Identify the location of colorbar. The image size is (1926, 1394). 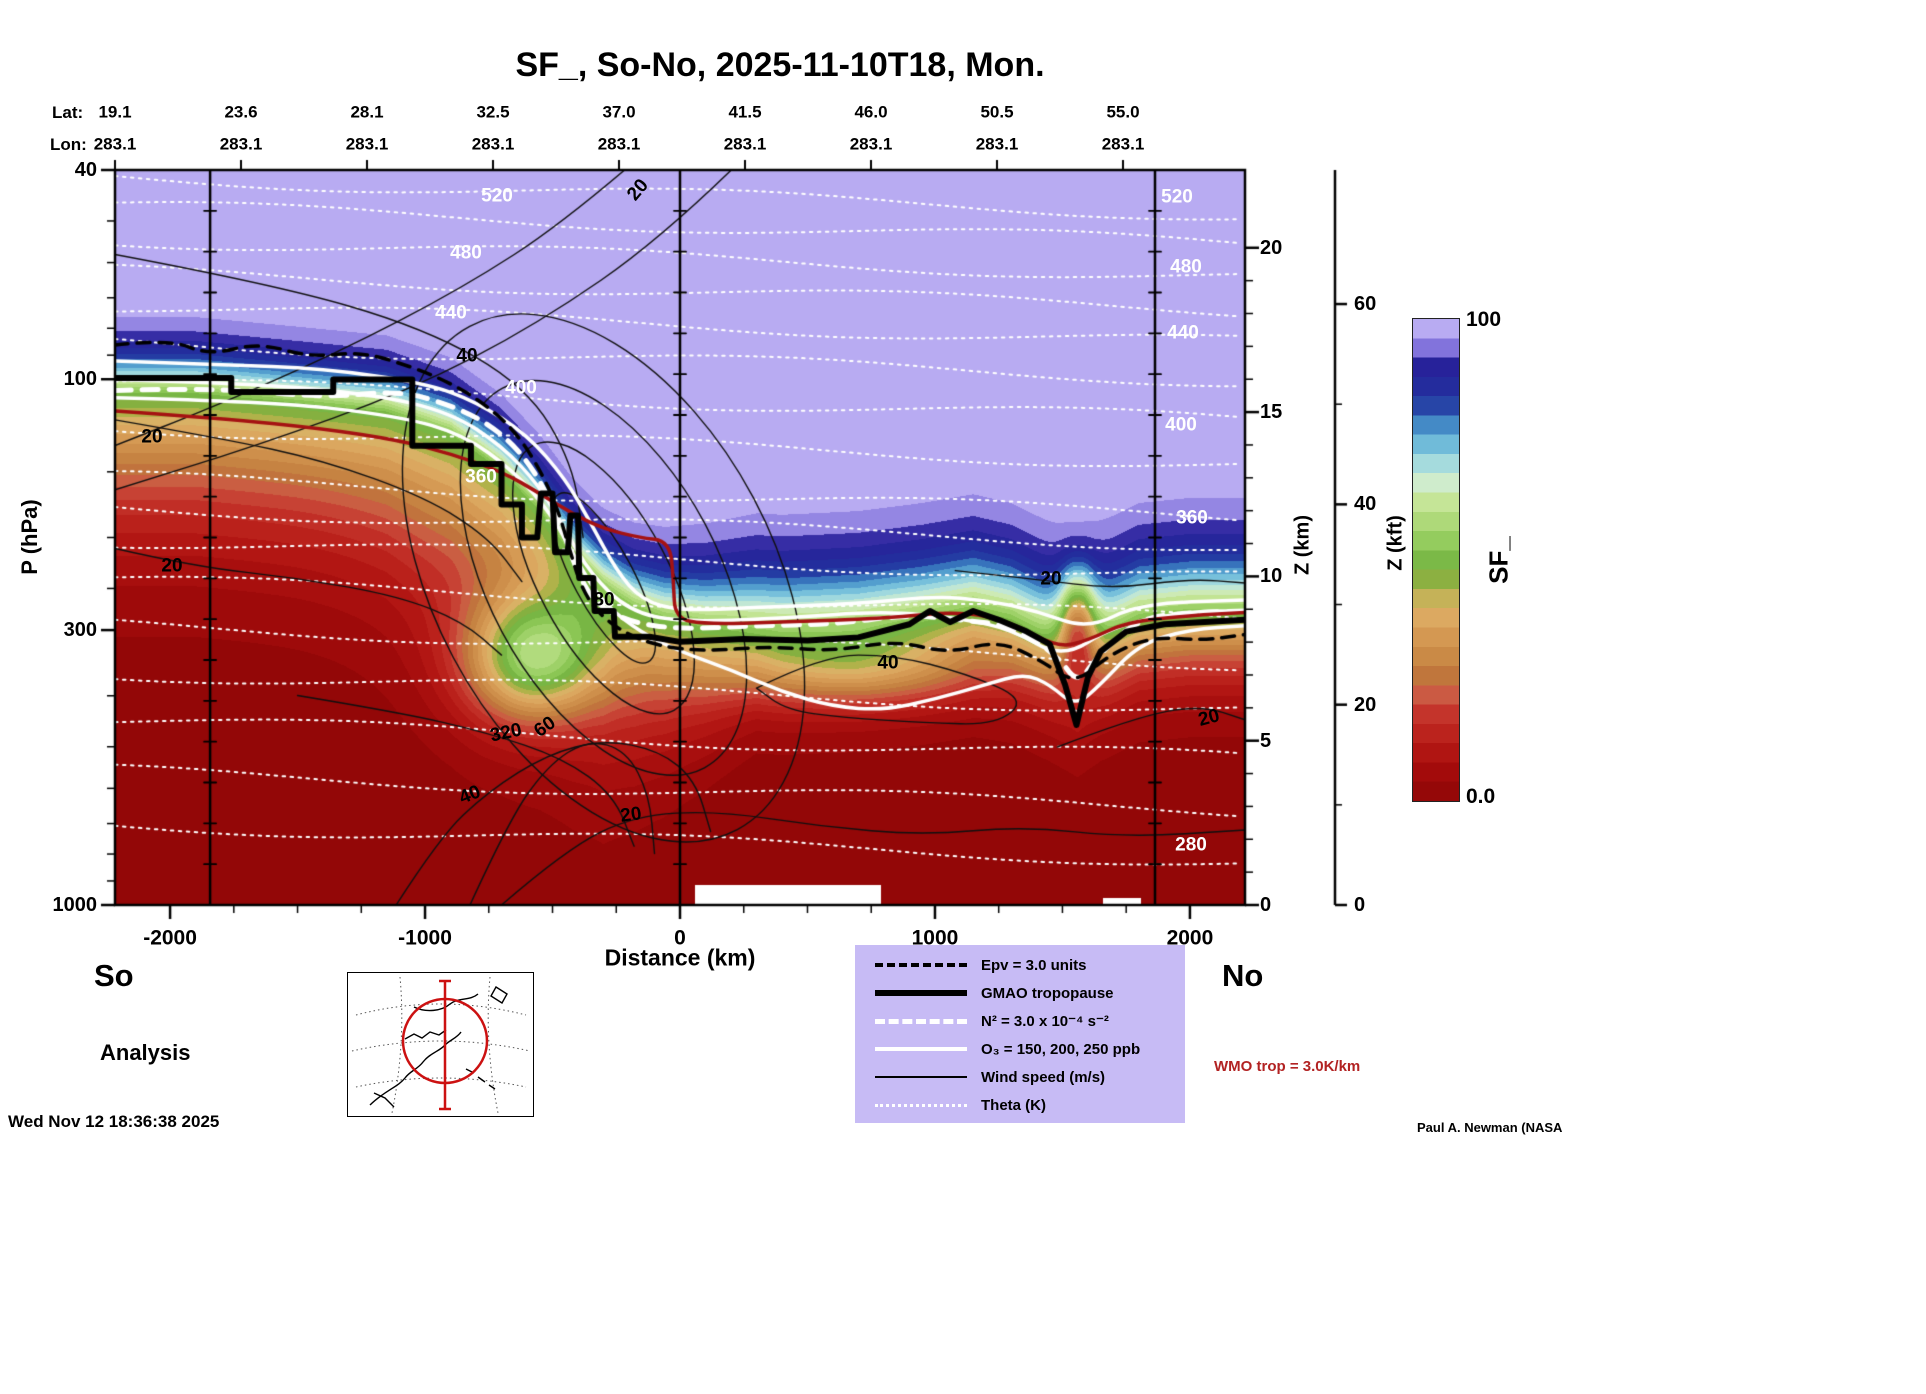
(1436, 560).